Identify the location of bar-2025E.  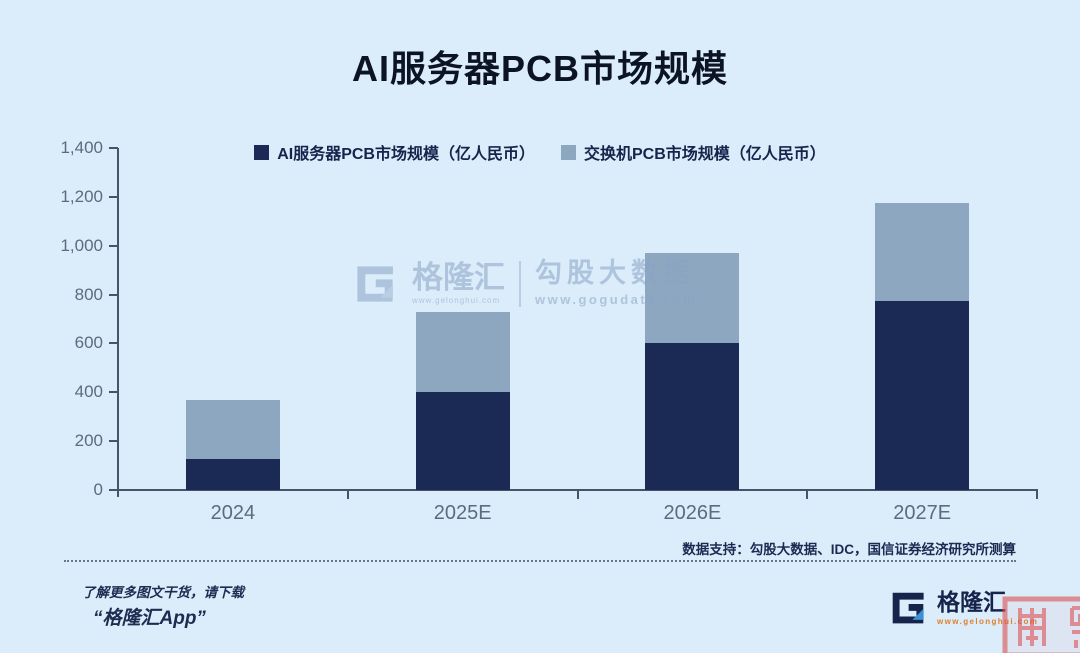
(462, 400).